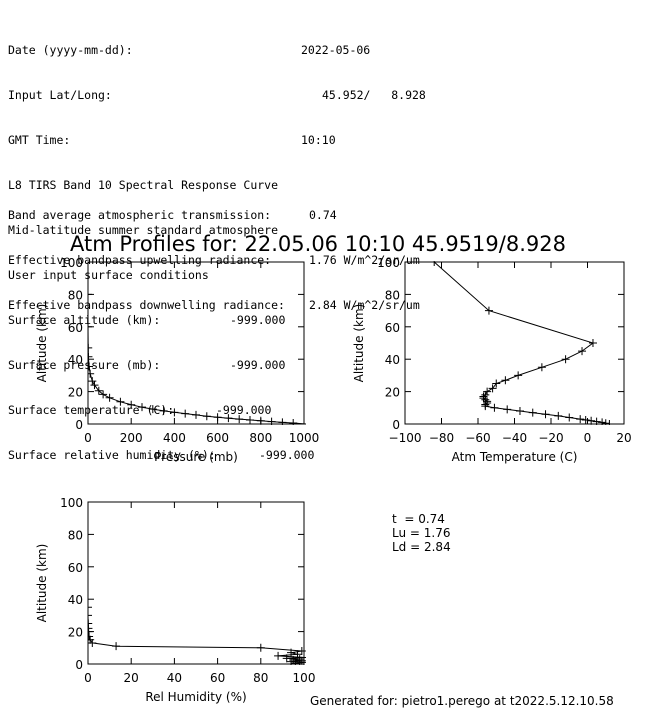 This screenshot has width=667, height=715. Describe the element at coordinates (515, 457) in the screenshot. I see `temperature-profile-xlabel: Atm Temperature (C)` at that location.